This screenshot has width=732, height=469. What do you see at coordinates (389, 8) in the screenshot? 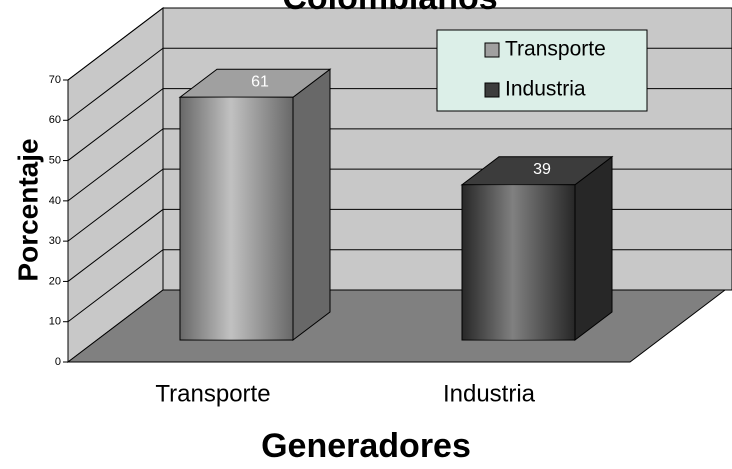
I see `chart-title: Colombianos` at bounding box center [389, 8].